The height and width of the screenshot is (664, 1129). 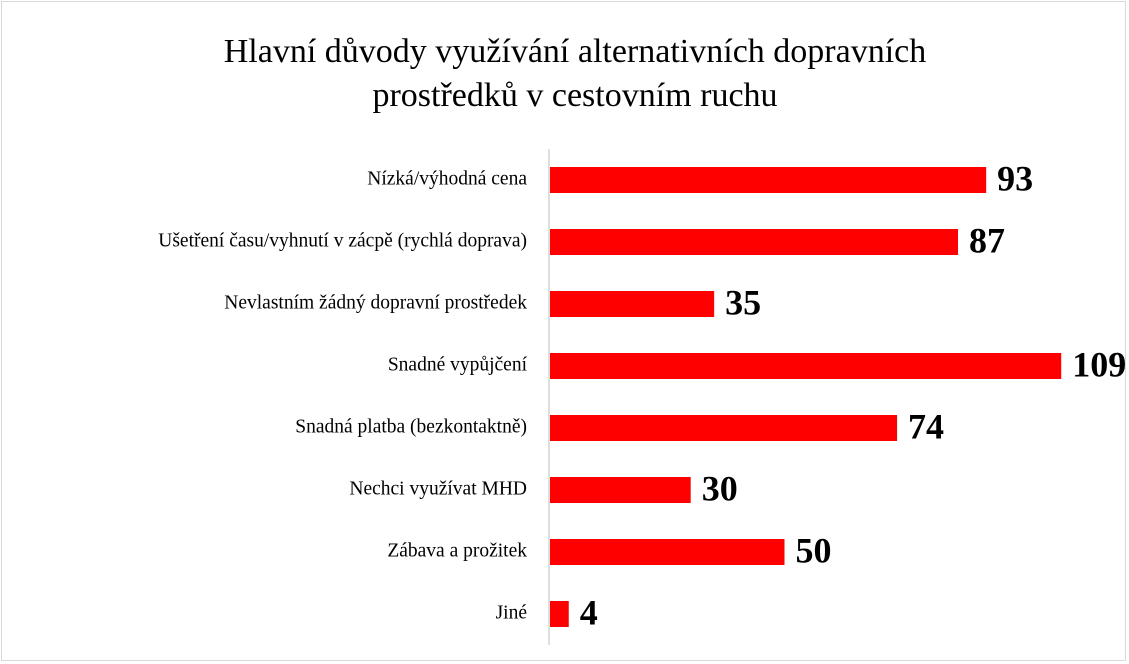 I want to click on value-label: 35, so click(x=743, y=302).